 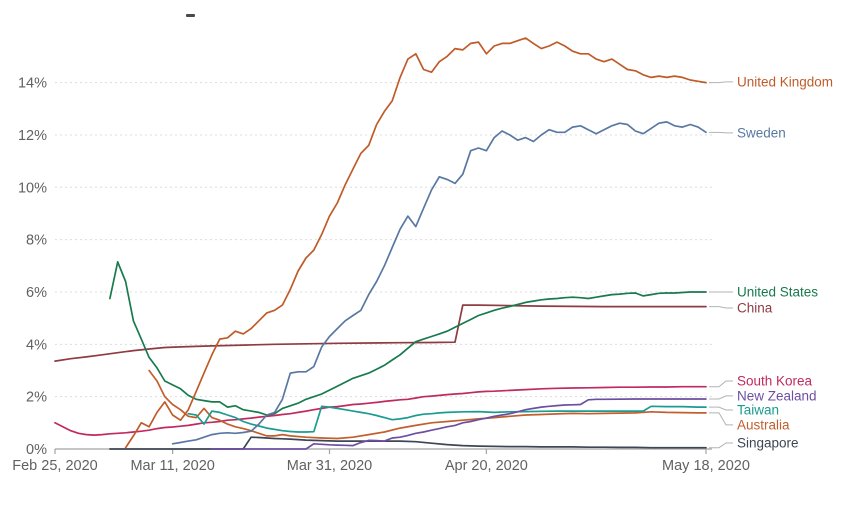 I want to click on y-axis-tick-label: 0%, so click(x=36, y=450).